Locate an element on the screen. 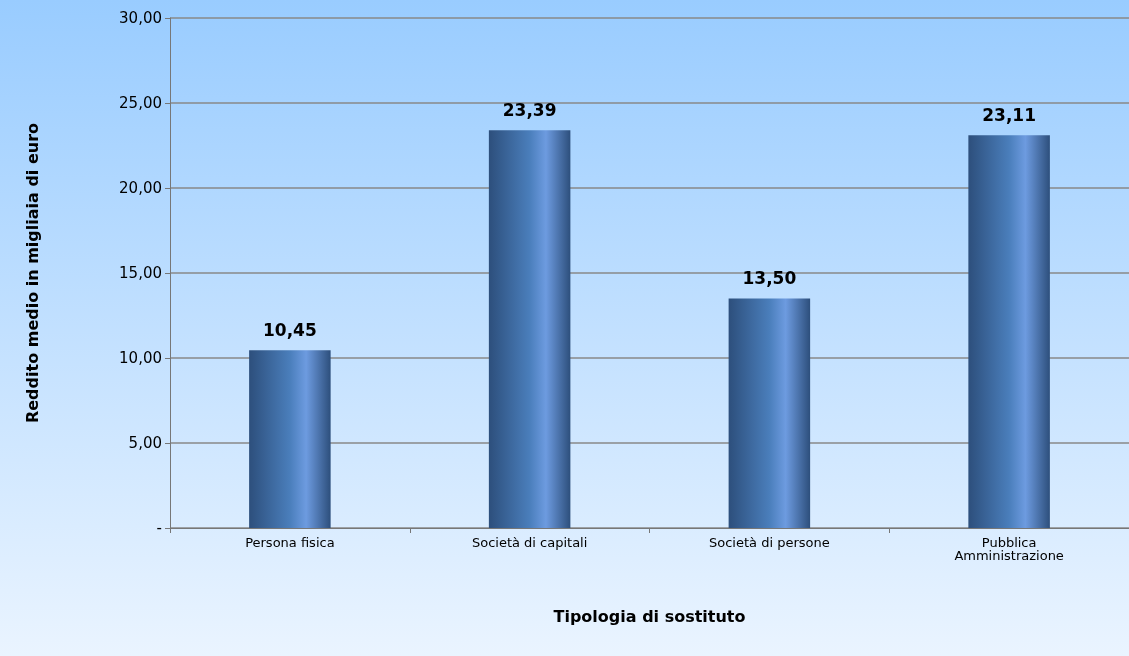 This screenshot has width=1129, height=656. x-tick-label: Società di capitali is located at coordinates (529, 542).